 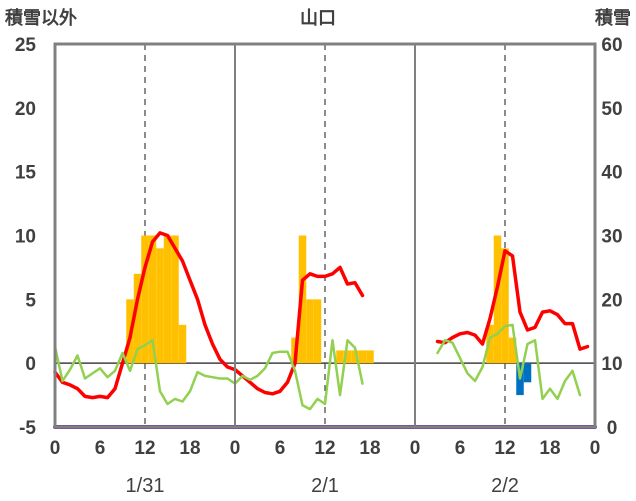 I want to click on y-right-tick-label: 30, so click(x=611, y=237).